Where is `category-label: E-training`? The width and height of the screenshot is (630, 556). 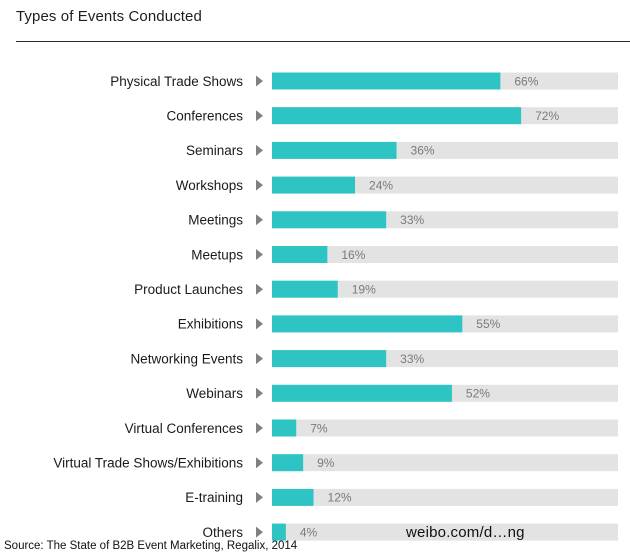
category-label: E-training is located at coordinates (214, 497).